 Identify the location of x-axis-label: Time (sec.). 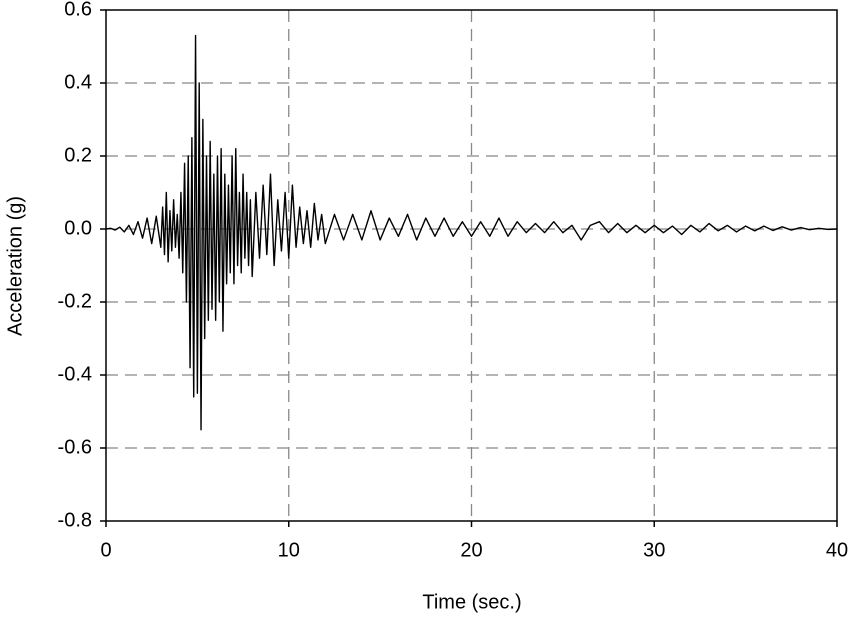
(471, 602).